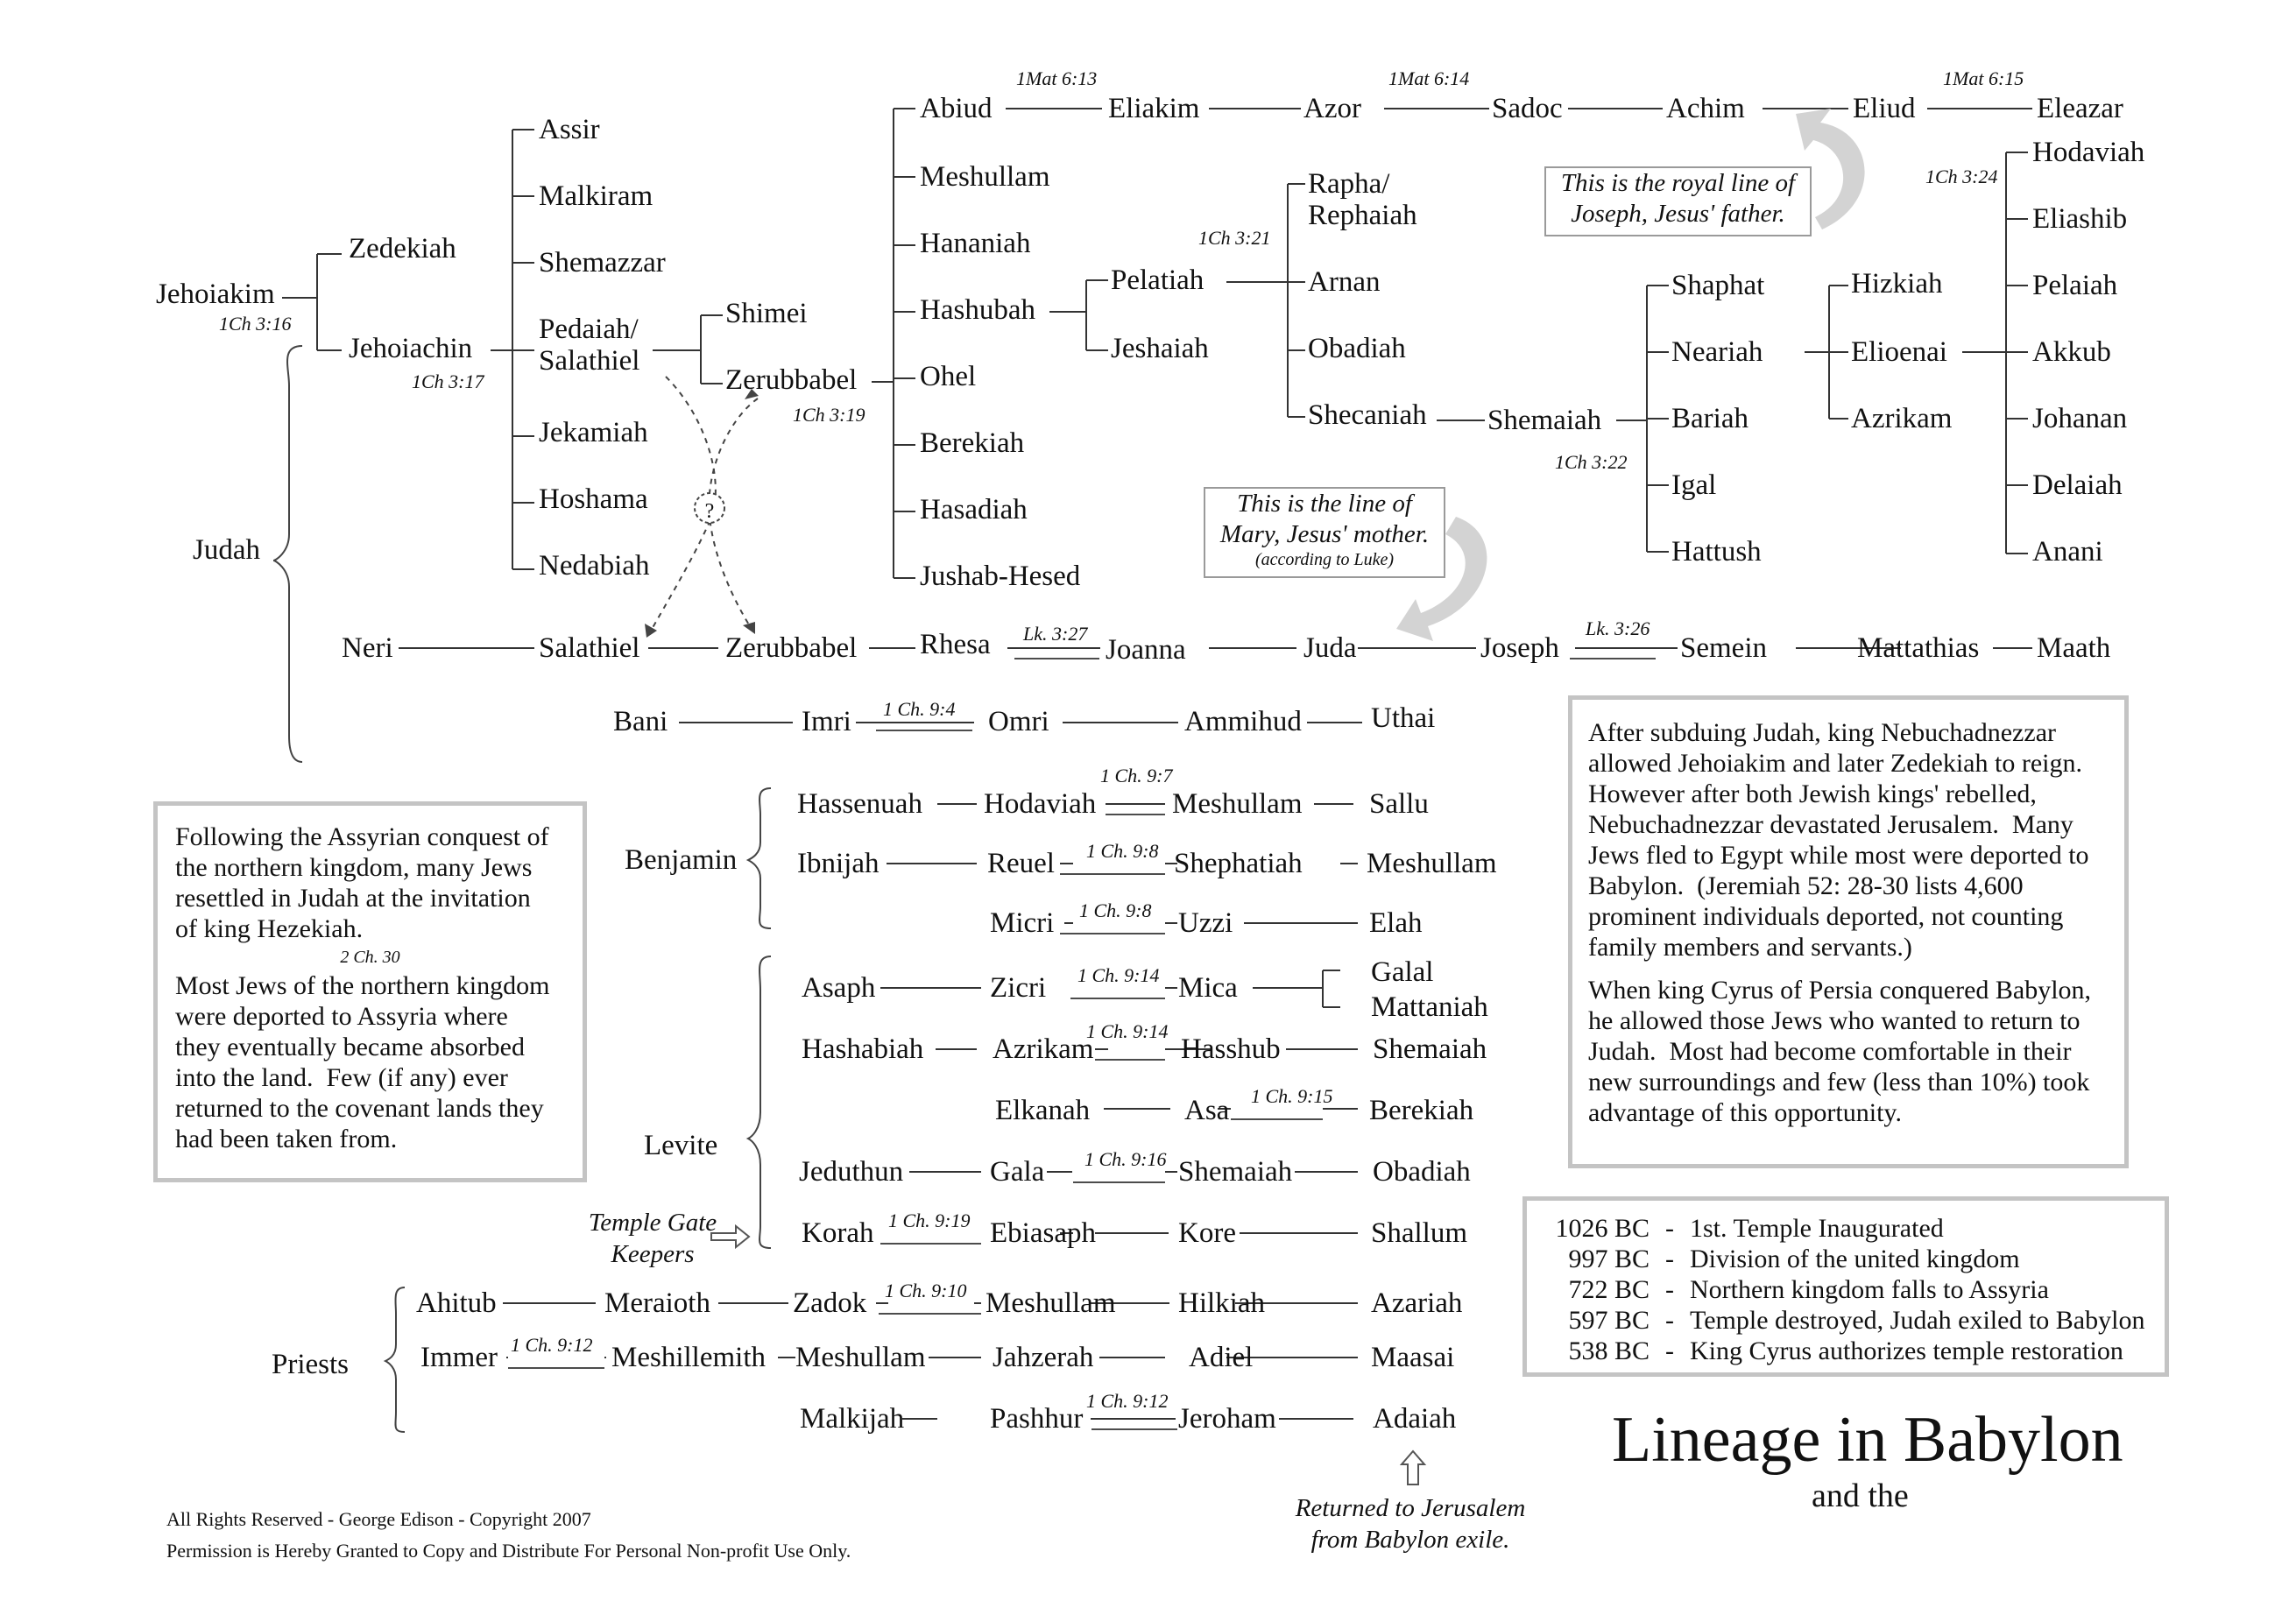 Image resolution: width=2296 pixels, height=1622 pixels. Describe the element at coordinates (1221, 1303) in the screenshot. I see `person-hilkiah: Hilkiah` at that location.